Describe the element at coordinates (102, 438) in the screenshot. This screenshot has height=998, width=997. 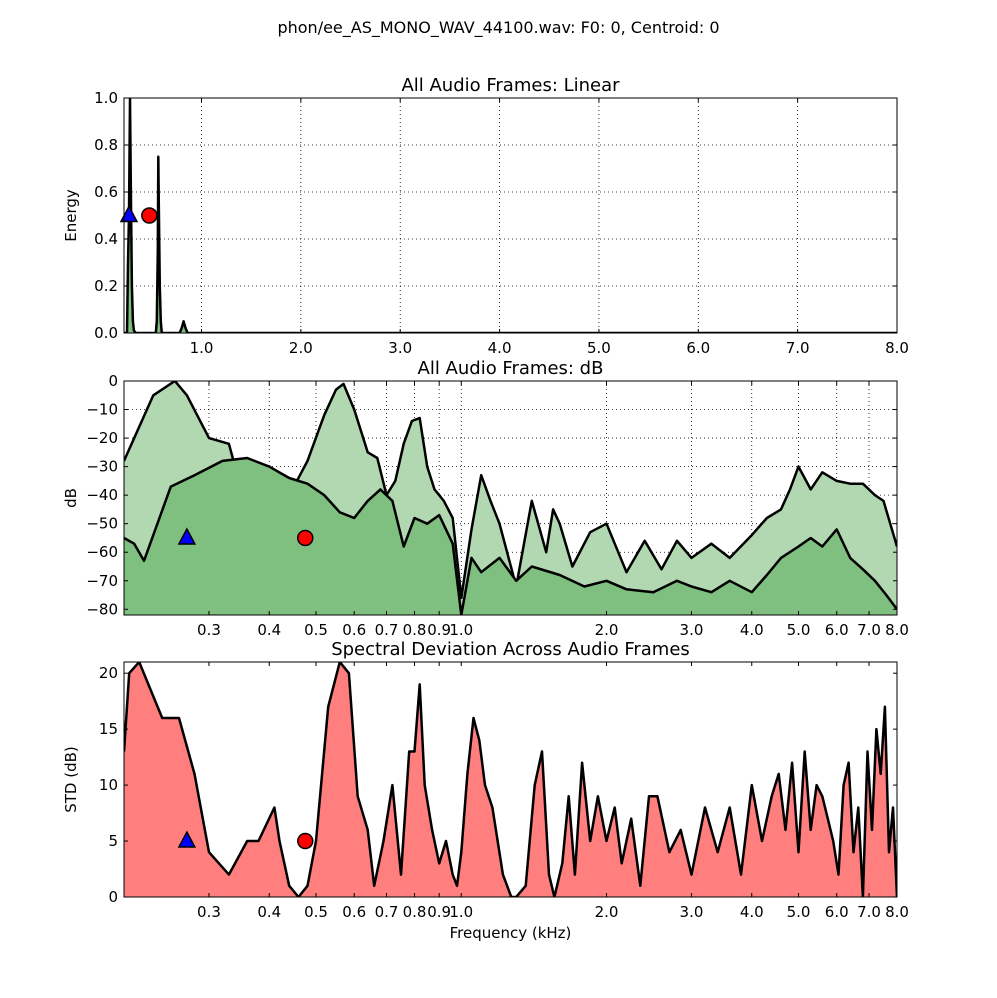
I see `y-tick-label: −20` at that location.